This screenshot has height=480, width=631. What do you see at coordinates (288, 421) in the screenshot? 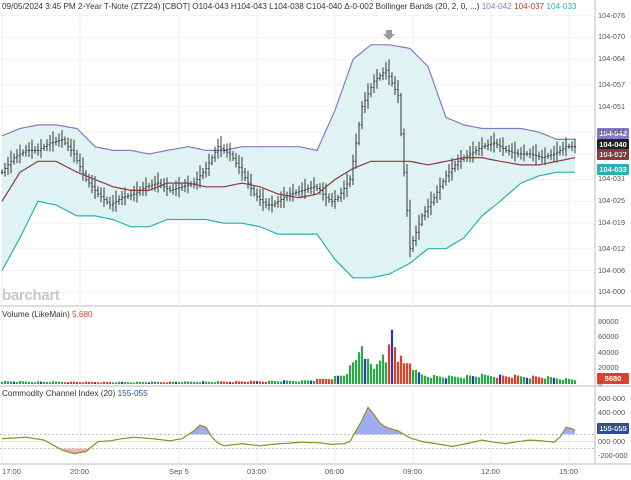
I see `cci-positive-fill` at bounding box center [288, 421].